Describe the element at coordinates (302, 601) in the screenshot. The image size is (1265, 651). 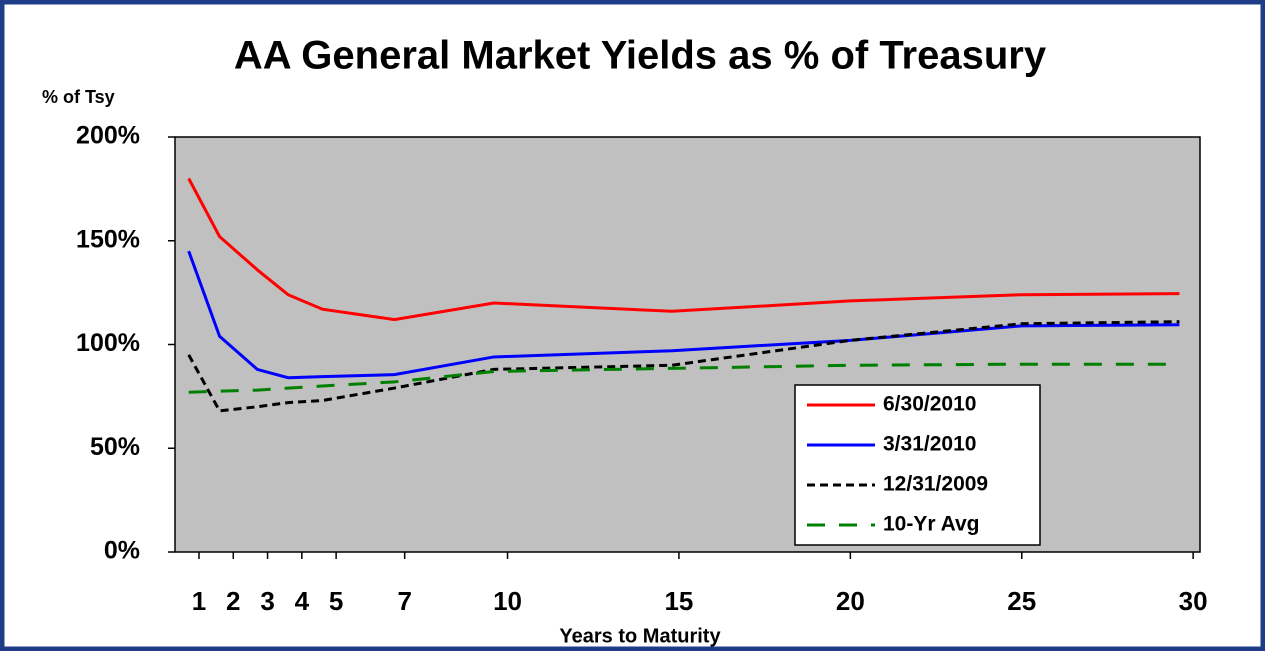
I see `x-tick-label: 4` at that location.